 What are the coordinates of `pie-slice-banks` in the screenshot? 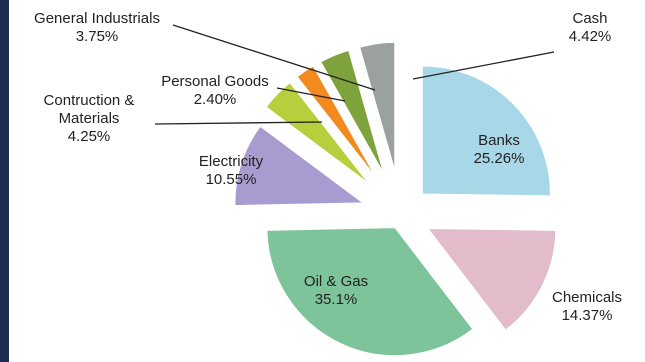 It's located at (486, 131).